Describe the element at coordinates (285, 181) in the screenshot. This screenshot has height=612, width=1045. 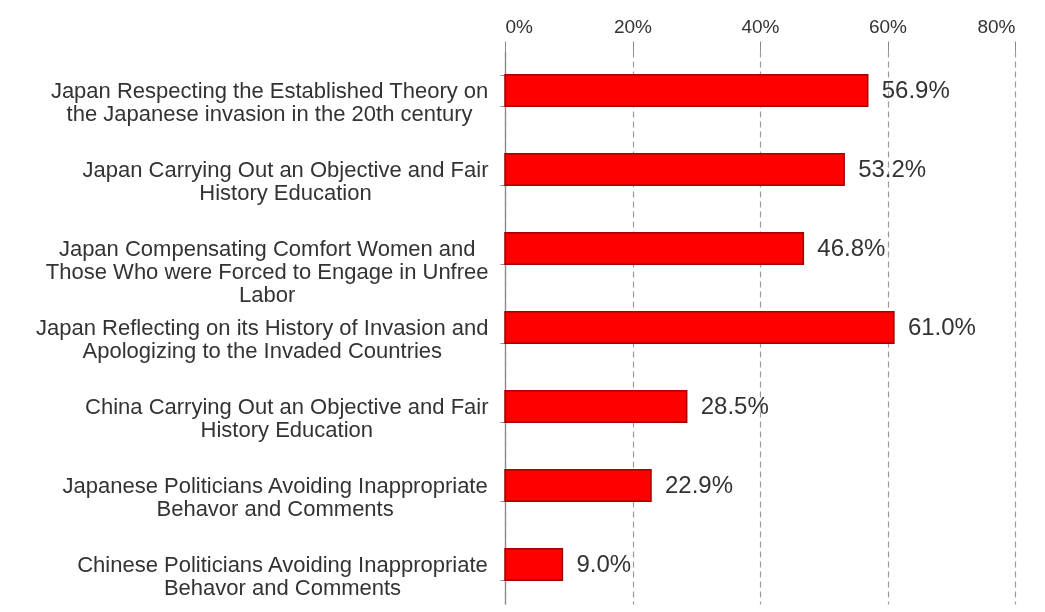
I see `y-tick-label: Japan Carrying Out an Objective and Fair History Education` at that location.